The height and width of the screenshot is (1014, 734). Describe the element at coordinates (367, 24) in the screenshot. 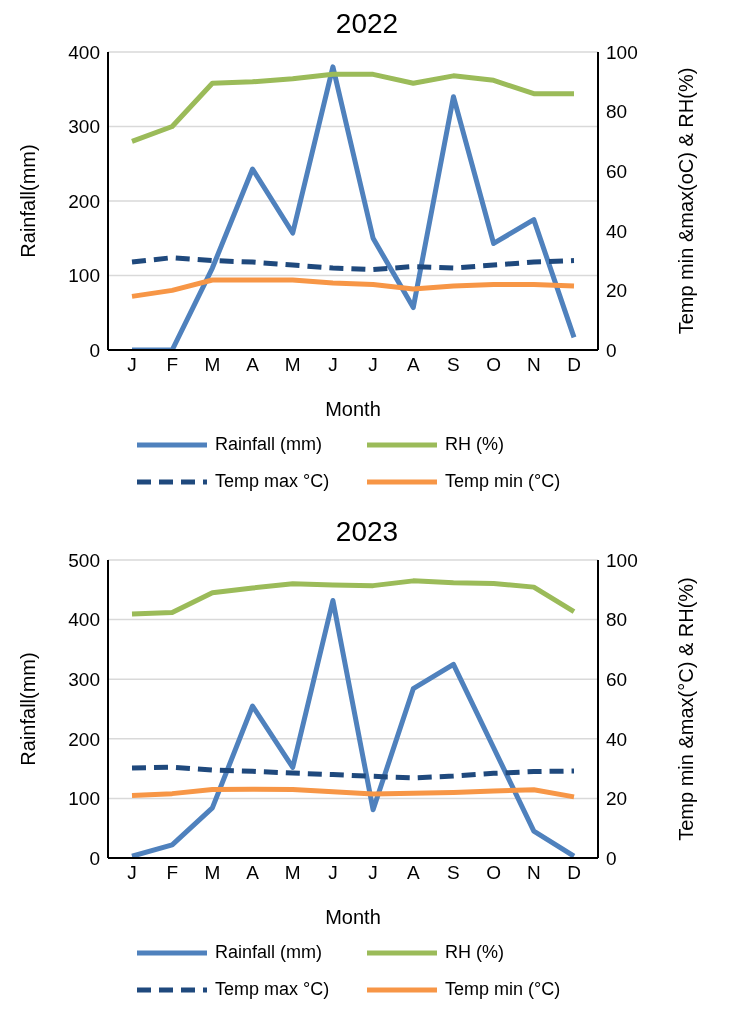

I see `chart-title: 2022` at that location.